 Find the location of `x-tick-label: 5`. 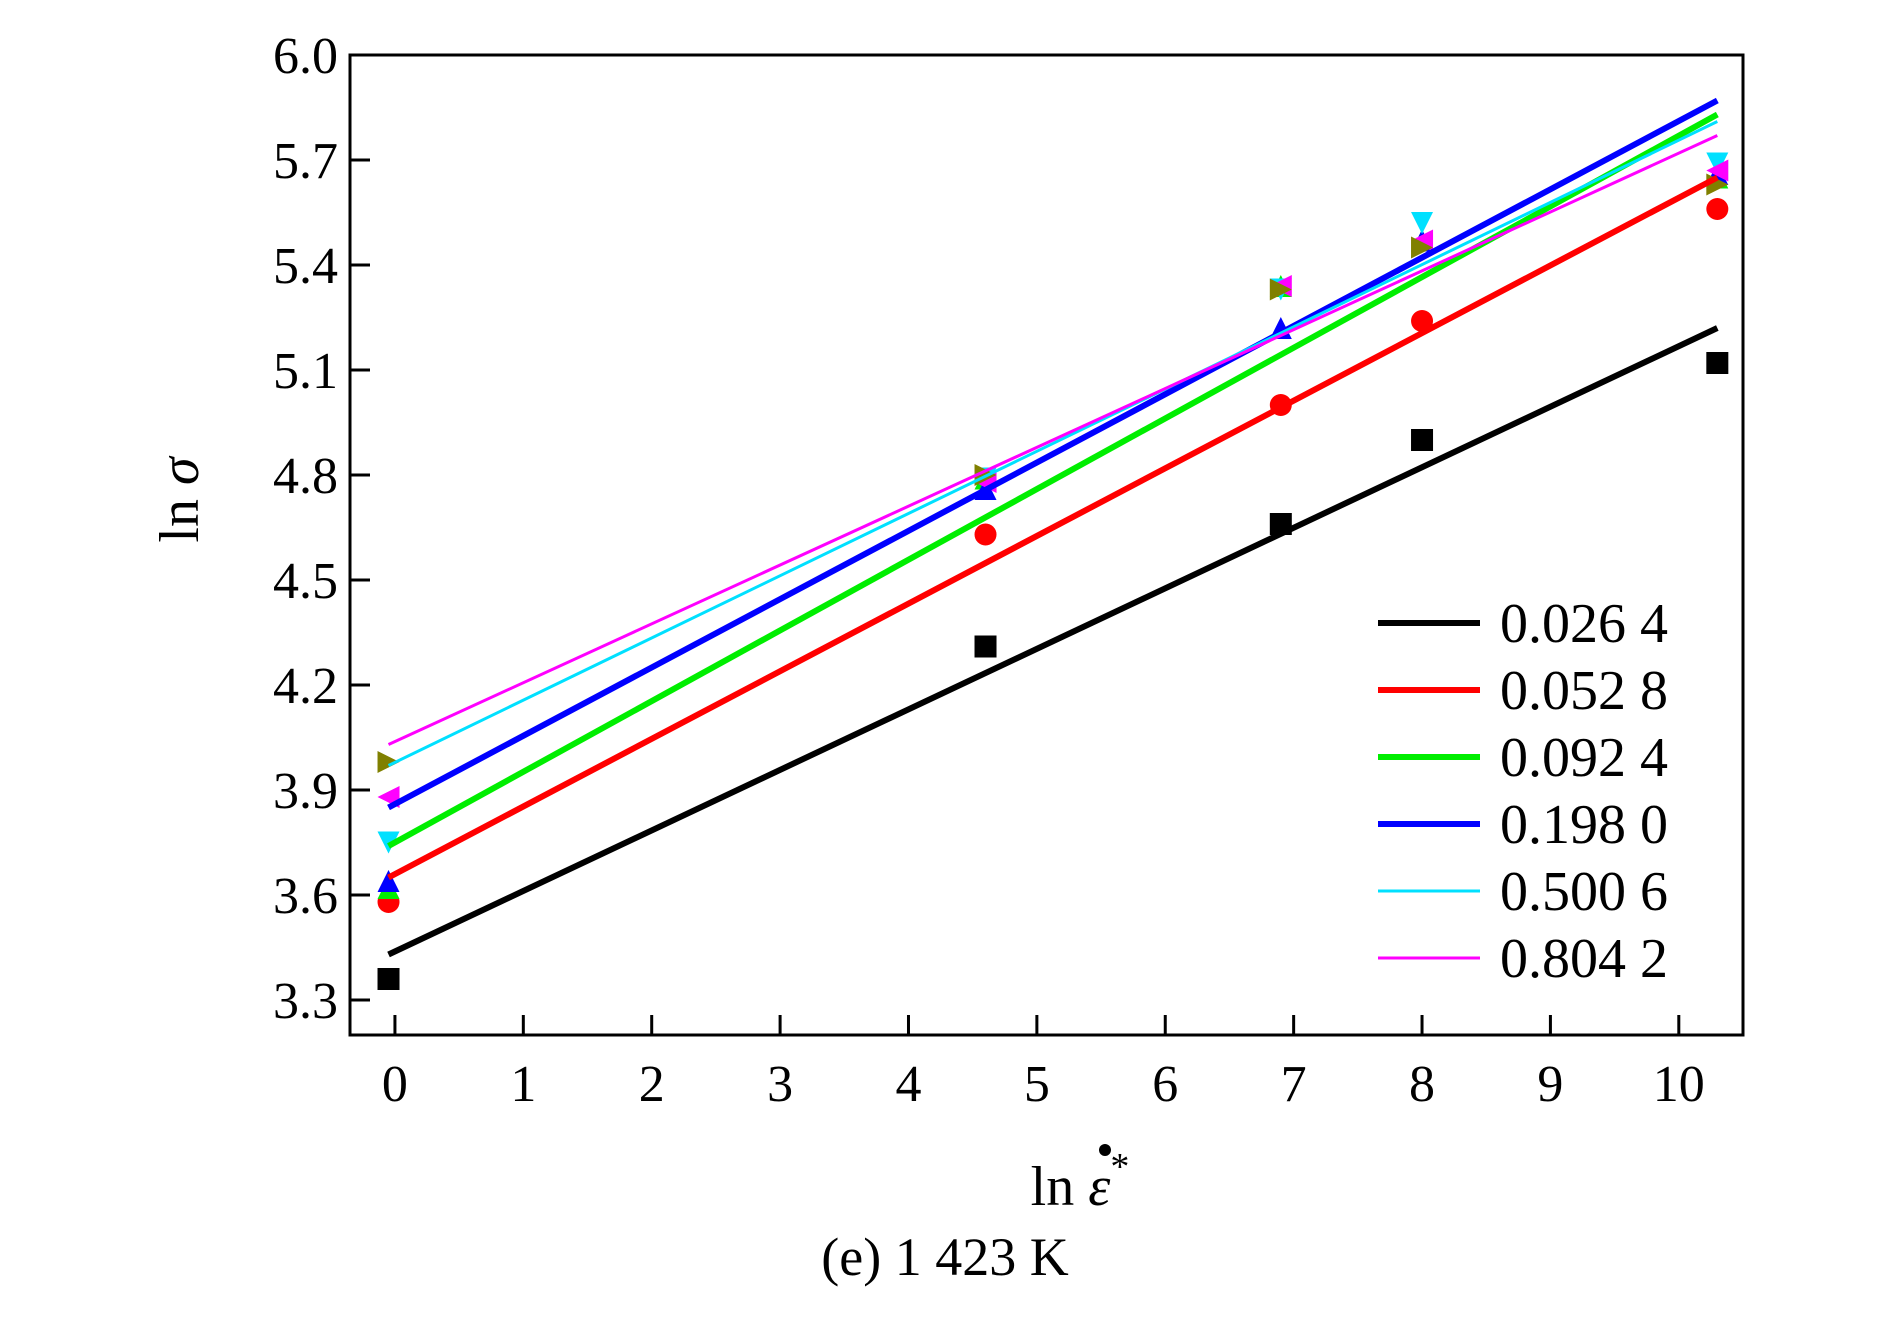

x-tick-label: 5 is located at coordinates (1037, 1084).